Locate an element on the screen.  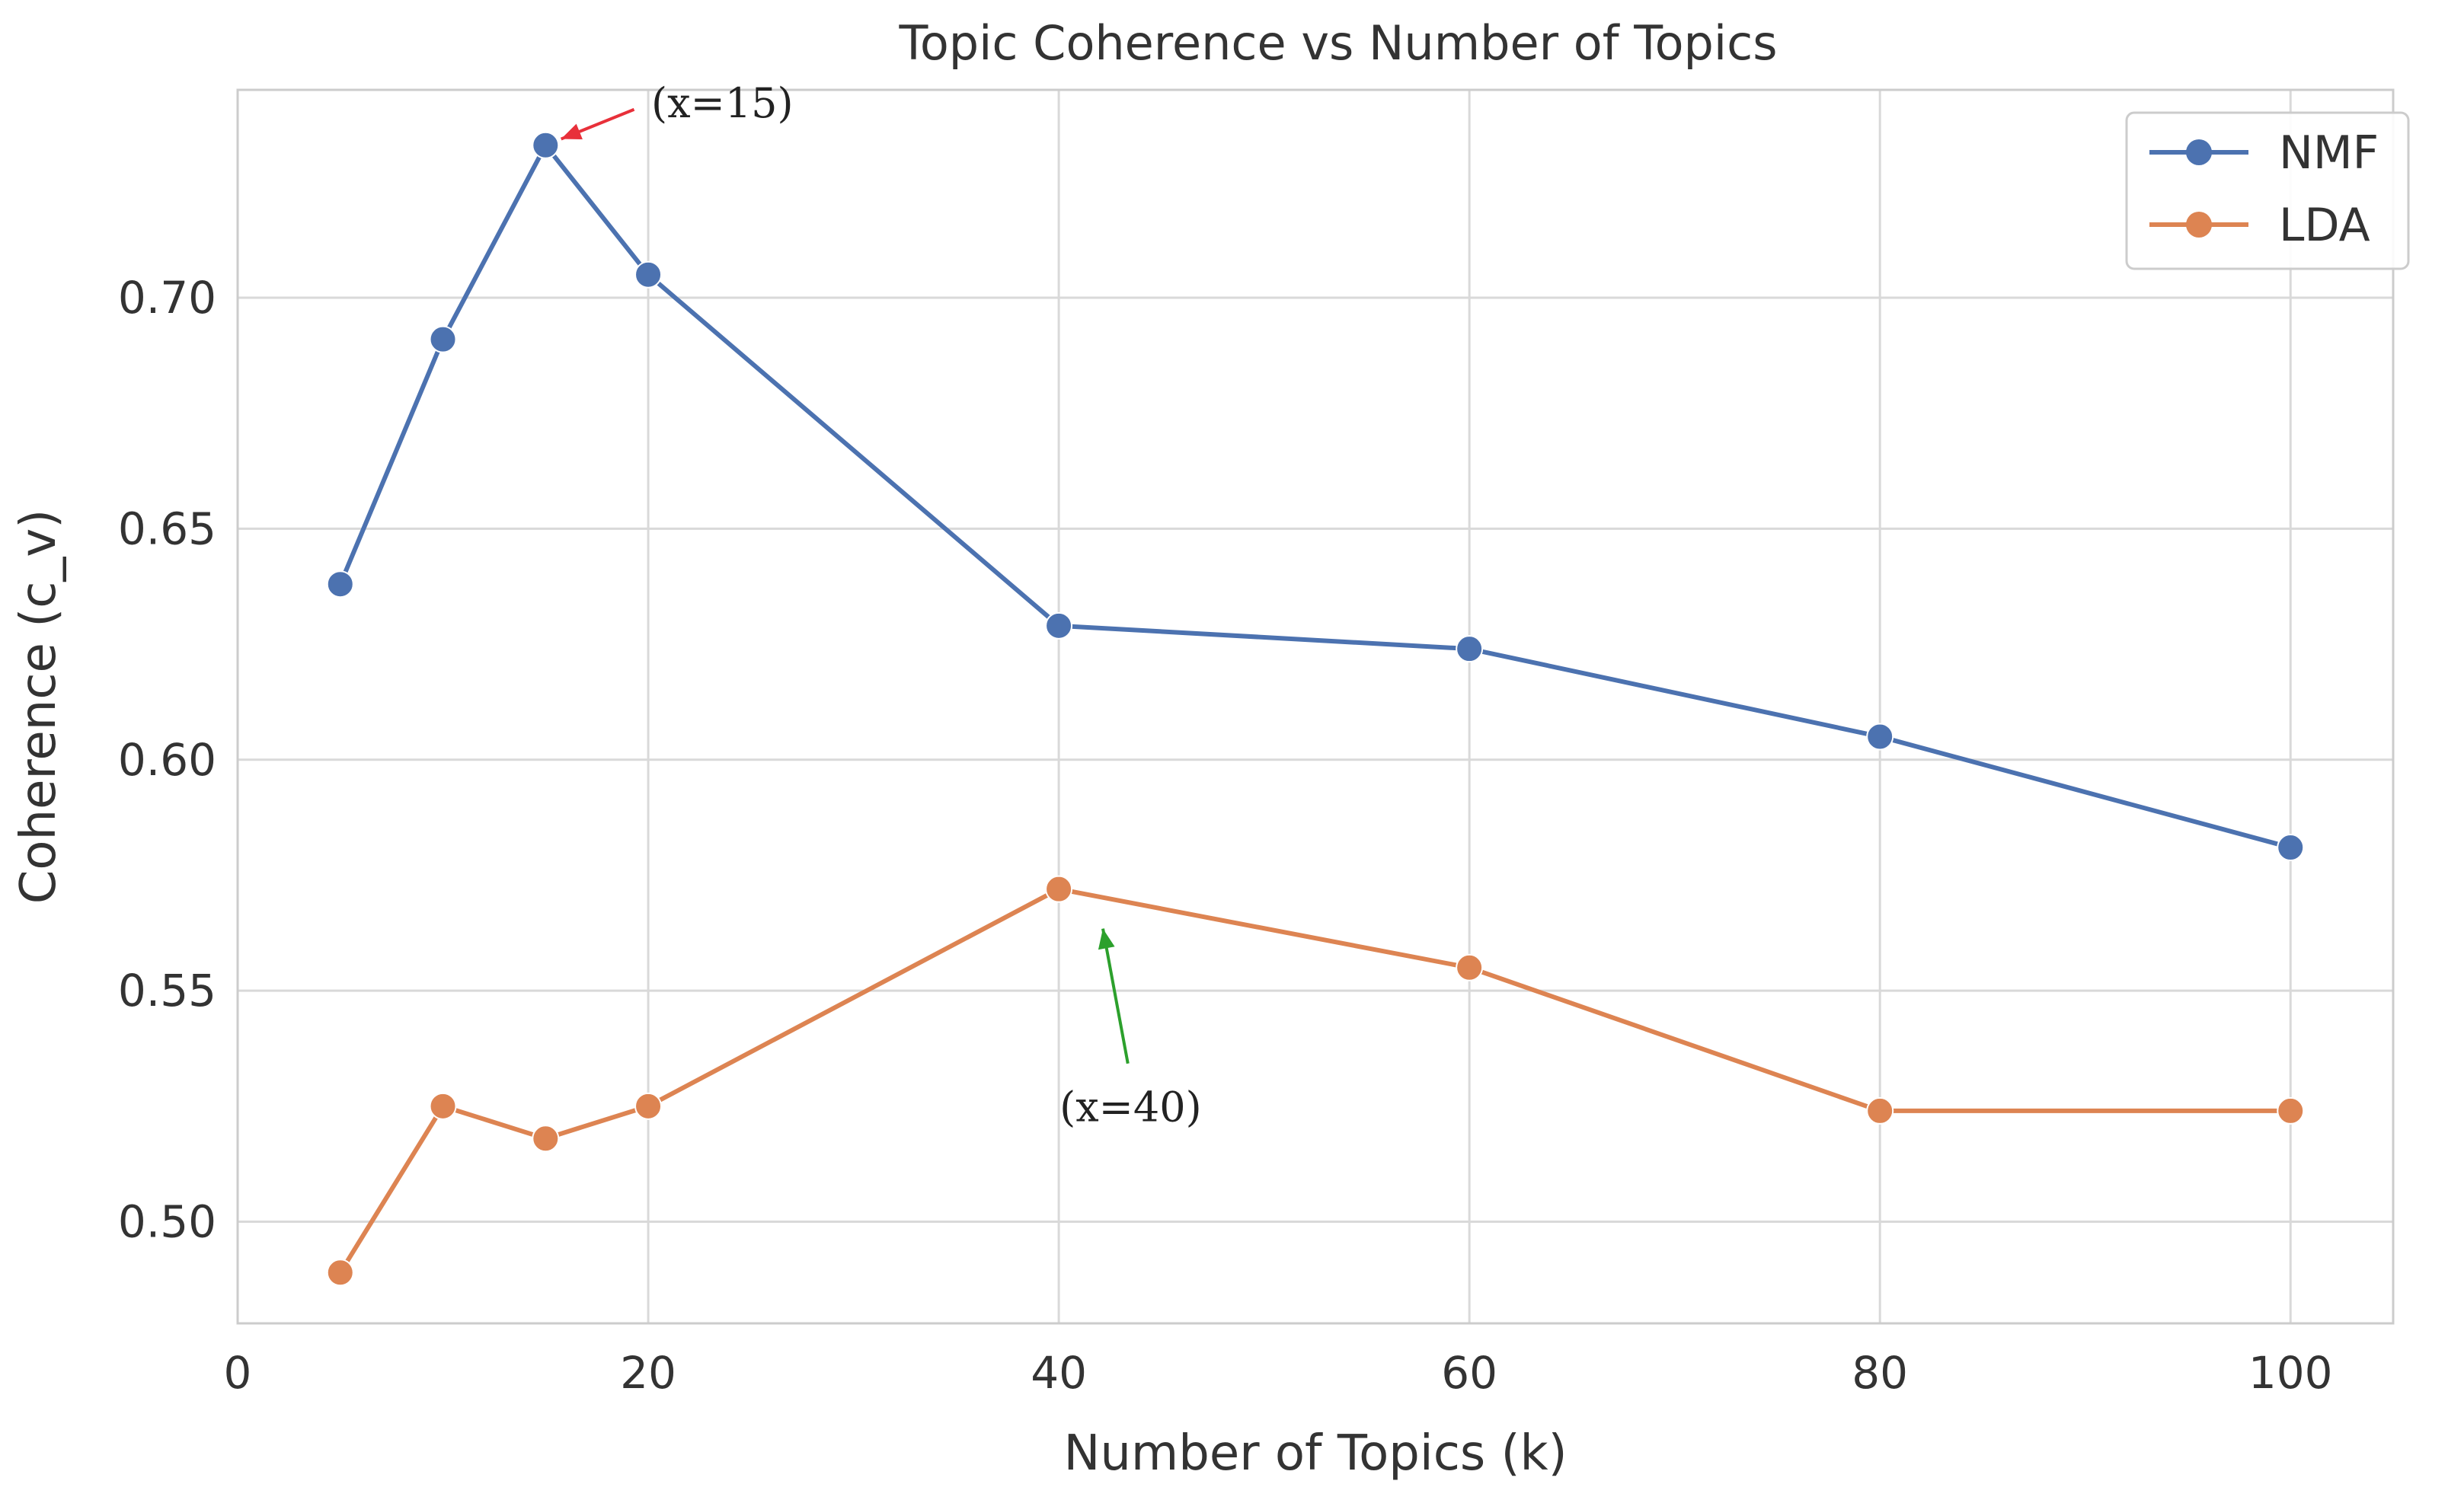
x-tick-label: 100 is located at coordinates (2290, 1373).